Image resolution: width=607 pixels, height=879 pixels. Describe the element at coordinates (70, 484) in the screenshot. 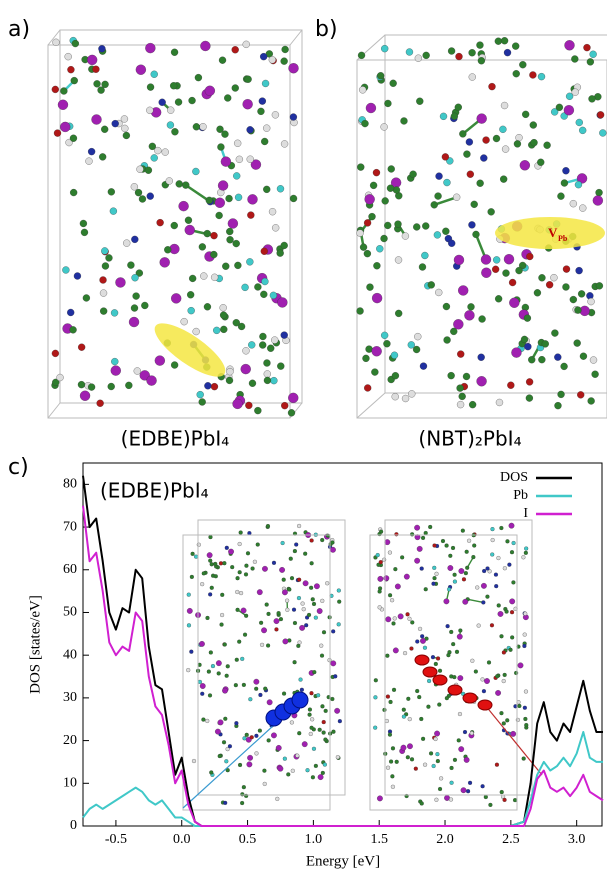

I see `y-tick-label: 80` at that location.